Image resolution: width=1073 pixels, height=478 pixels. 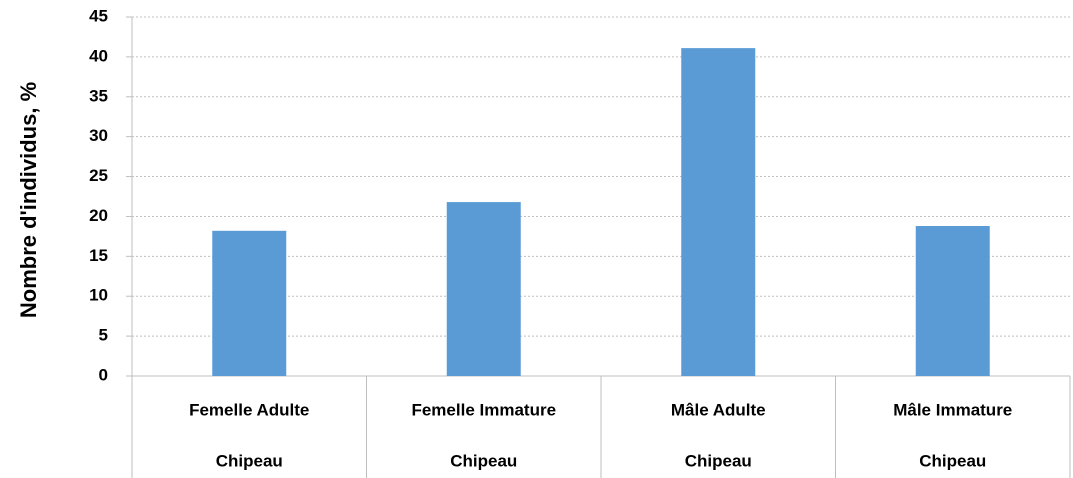 What do you see at coordinates (103, 374) in the screenshot?
I see `y-tick-label: 0` at bounding box center [103, 374].